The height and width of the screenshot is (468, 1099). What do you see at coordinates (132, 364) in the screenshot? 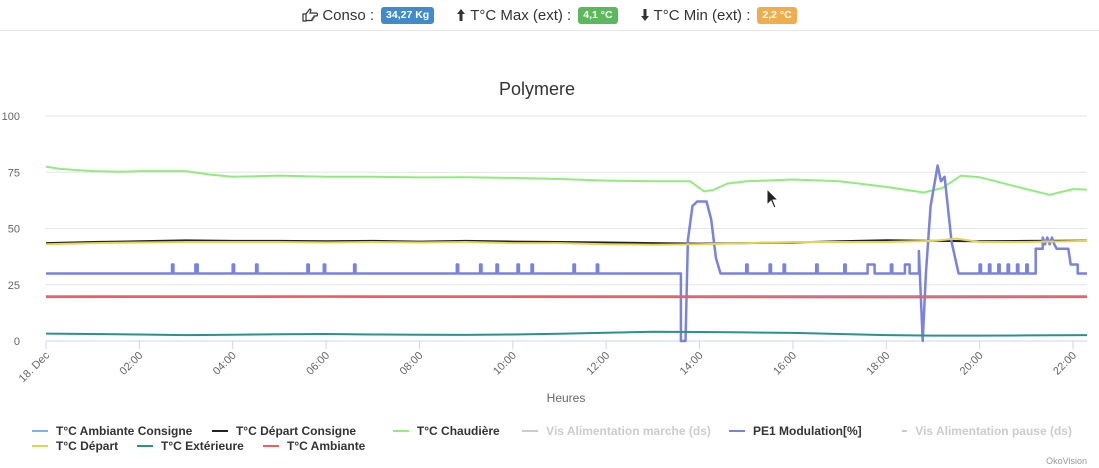
I see `x-tick-label: 02:00` at bounding box center [132, 364].